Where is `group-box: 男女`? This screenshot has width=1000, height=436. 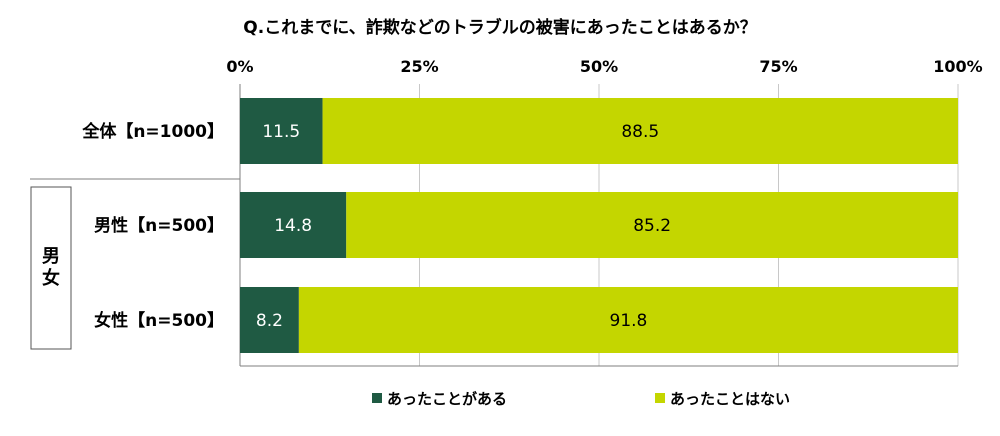
group-box: 男女 is located at coordinates (135, 264).